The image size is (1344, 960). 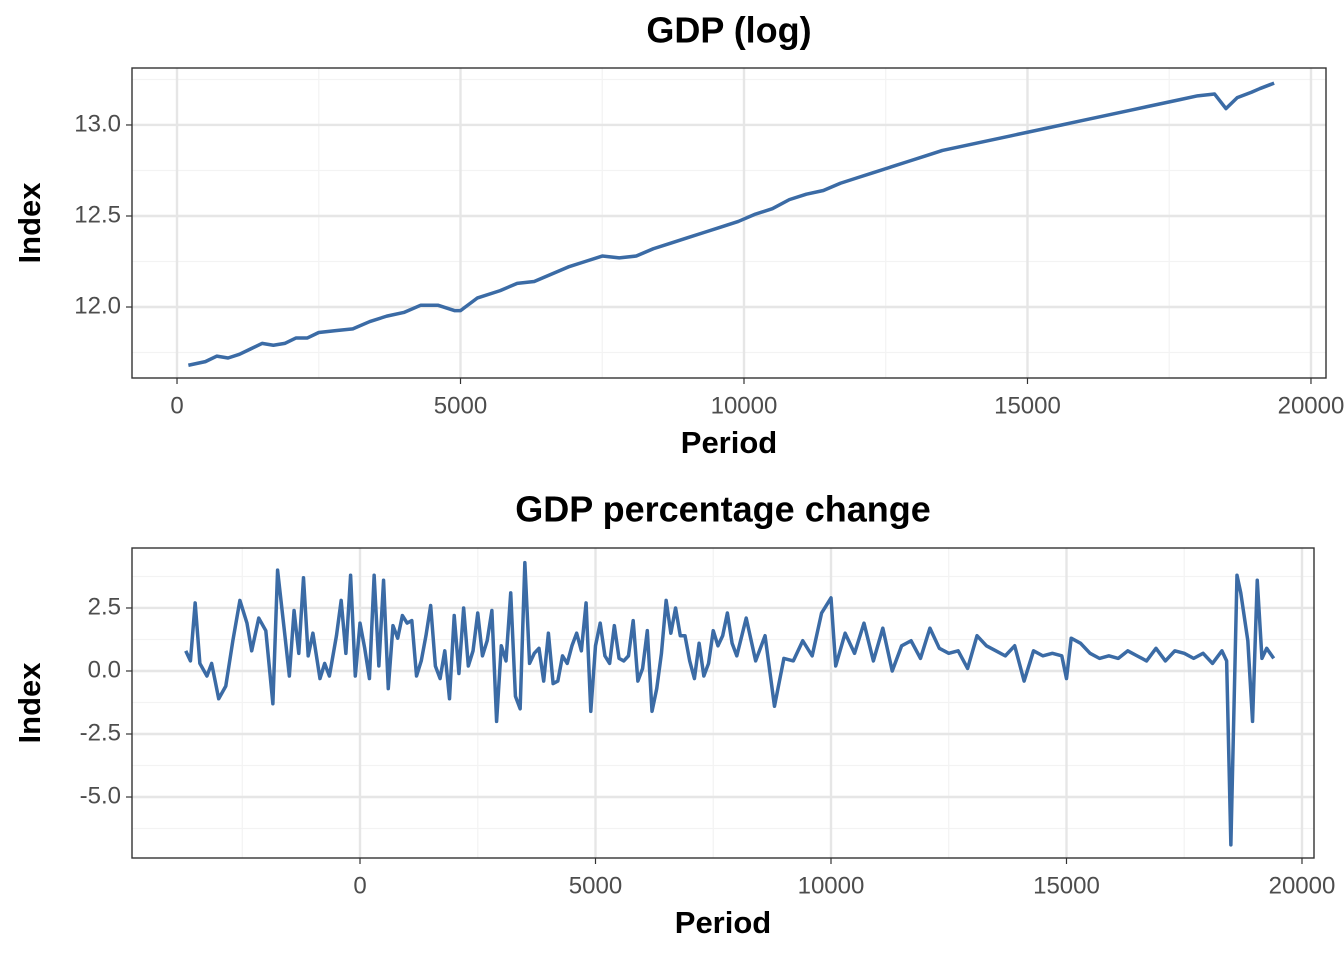 I want to click on chart-title: GDP percentage change, so click(x=722, y=509).